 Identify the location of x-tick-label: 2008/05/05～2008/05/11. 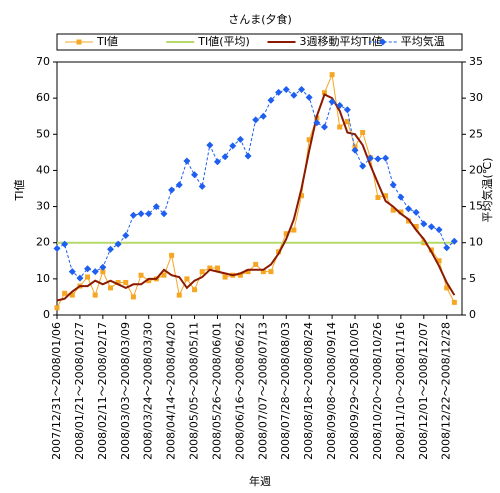
(194, 391).